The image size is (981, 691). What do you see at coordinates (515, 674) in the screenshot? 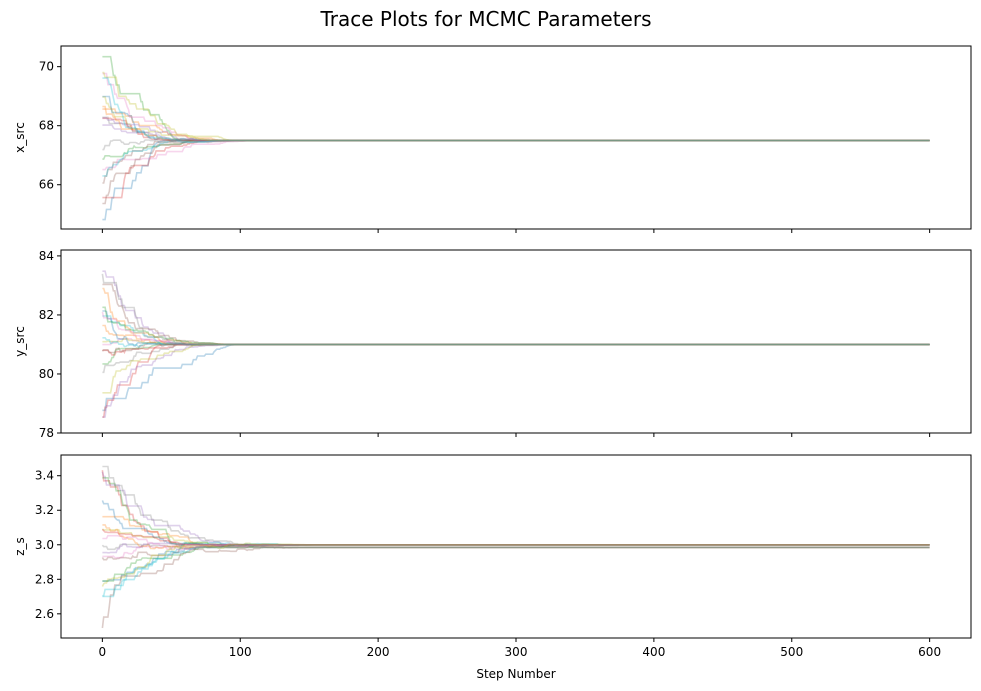
I see `x-axis-label: Step Number` at bounding box center [515, 674].